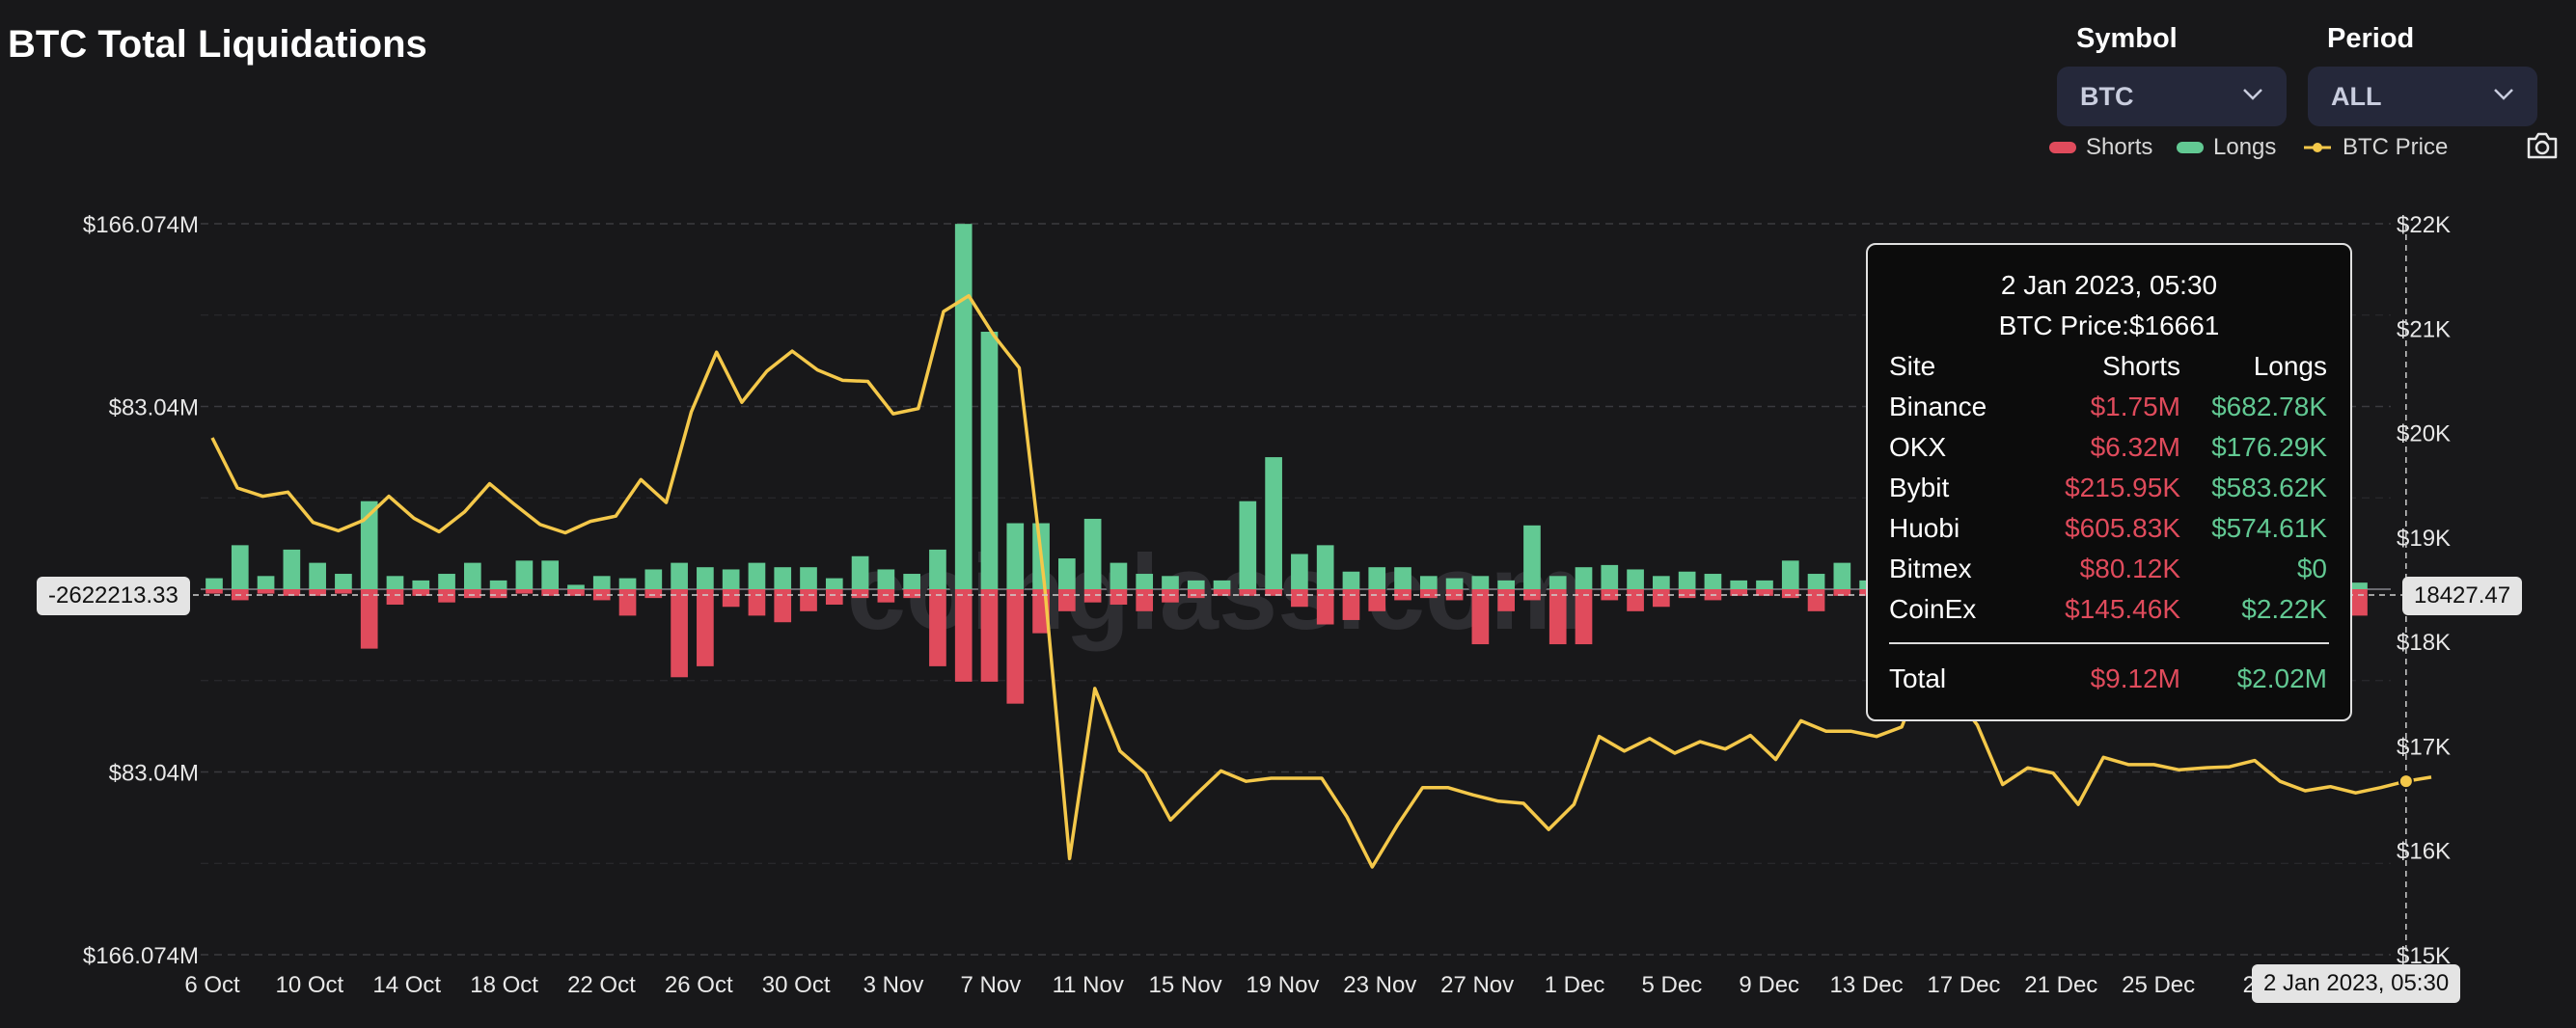  I want to click on tooltip-shorts: $215.95K, so click(2122, 487).